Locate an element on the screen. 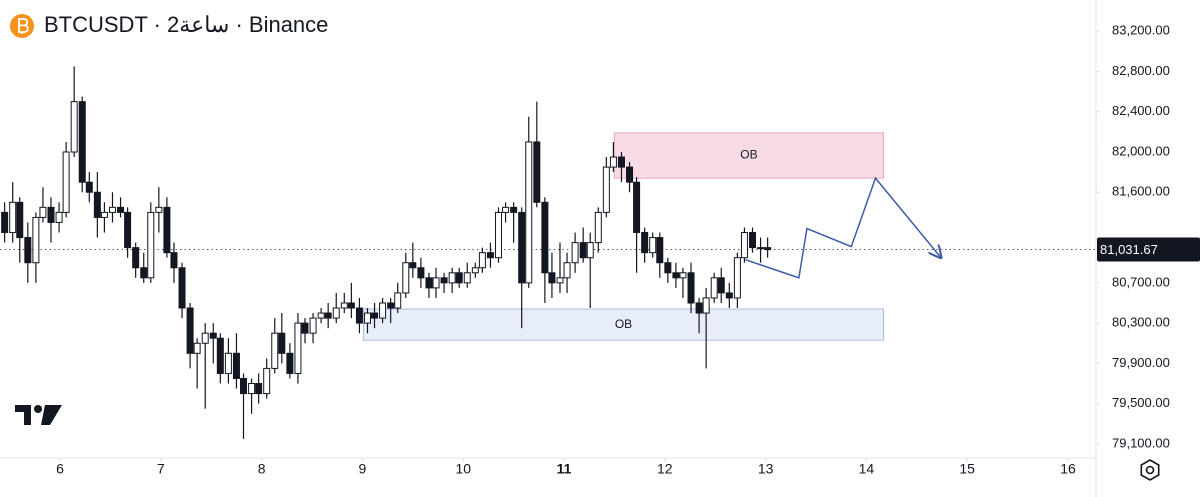 The height and width of the screenshot is (497, 1200). y-tick-label: 83,200.00 is located at coordinates (1141, 30).